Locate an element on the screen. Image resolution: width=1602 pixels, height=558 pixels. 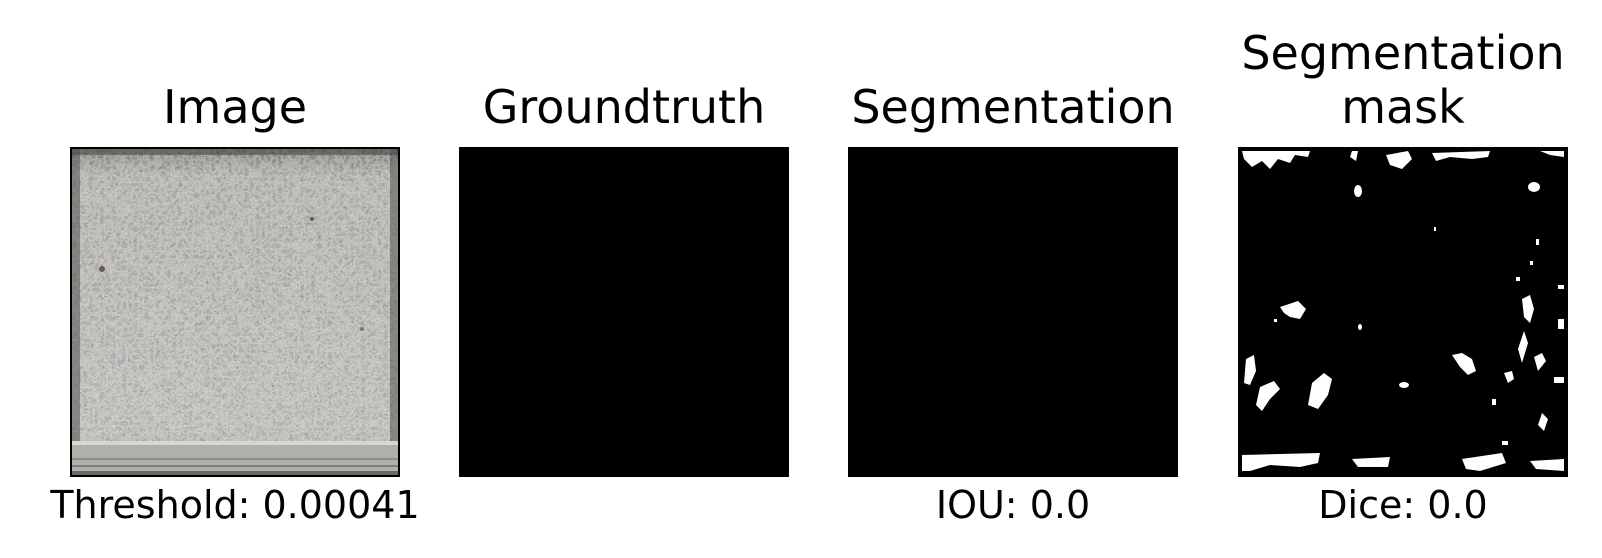
segmentation-mask-image is located at coordinates (1403, 312).